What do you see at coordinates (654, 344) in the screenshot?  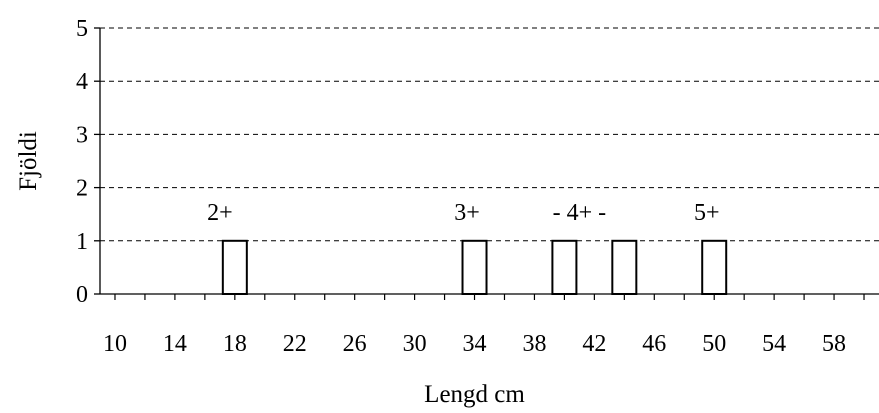 I see `x-tick-label: 46` at bounding box center [654, 344].